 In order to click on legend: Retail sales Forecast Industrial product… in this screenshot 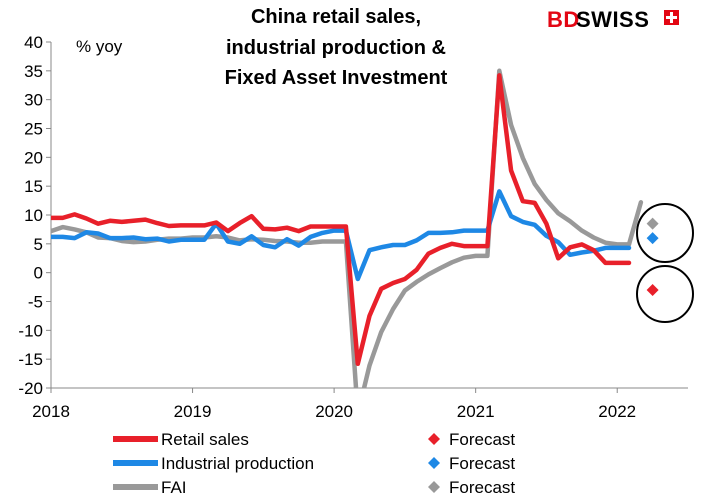, I will do `click(314, 463)`.